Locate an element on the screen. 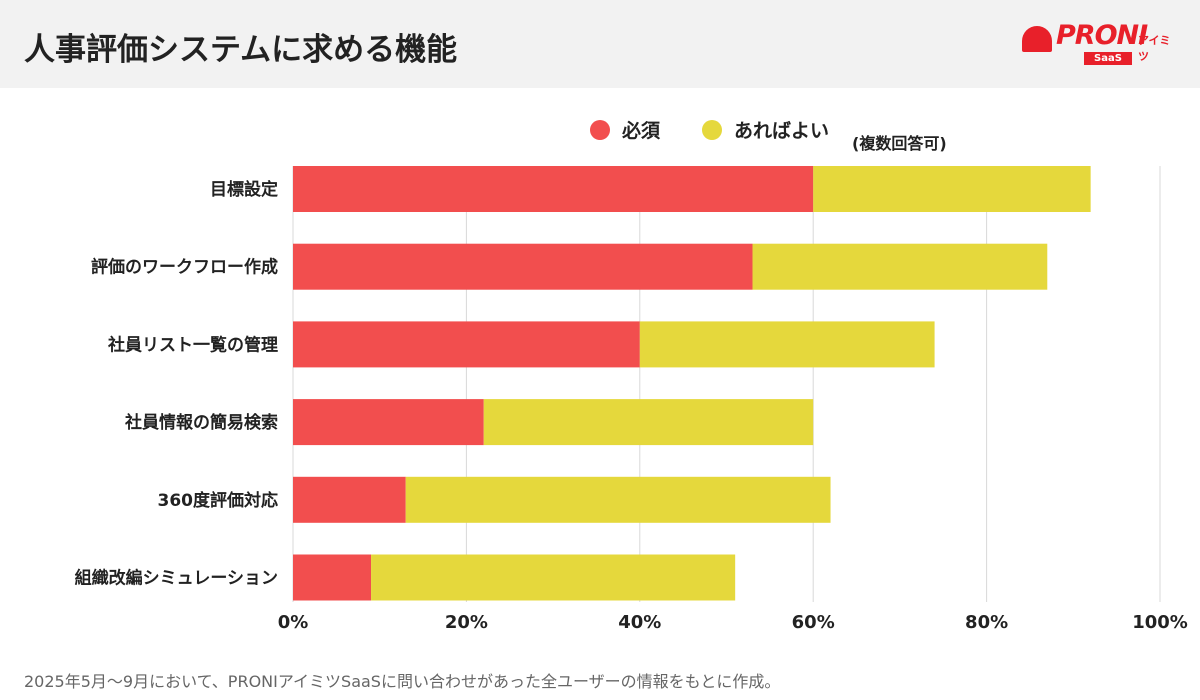 This screenshot has width=1200, height=700. legend-label-optional: あればよい is located at coordinates (782, 131).